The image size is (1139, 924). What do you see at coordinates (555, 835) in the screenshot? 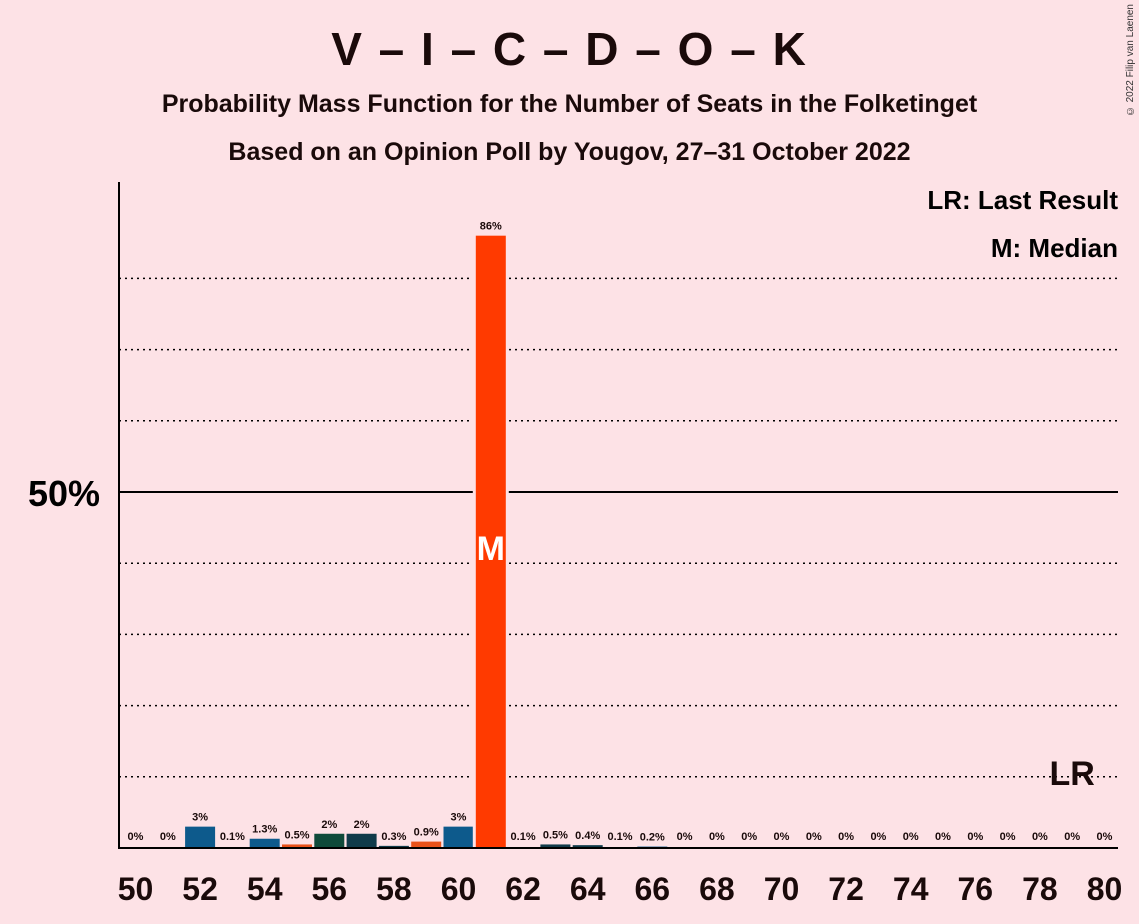
I see `value-label-63: 0.5%` at bounding box center [555, 835].